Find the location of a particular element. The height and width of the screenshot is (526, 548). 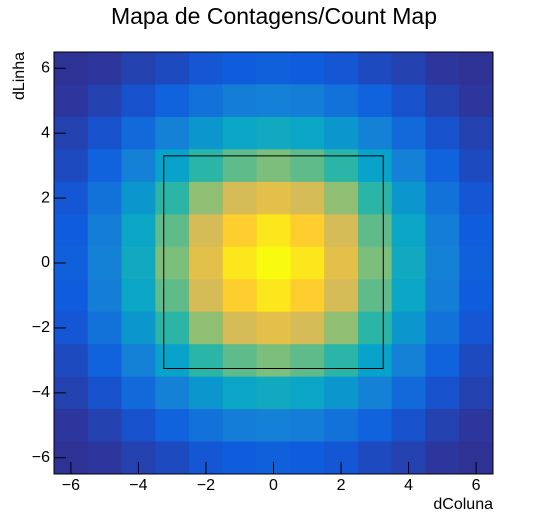

y-axis-label: dLinha is located at coordinates (19, 76).